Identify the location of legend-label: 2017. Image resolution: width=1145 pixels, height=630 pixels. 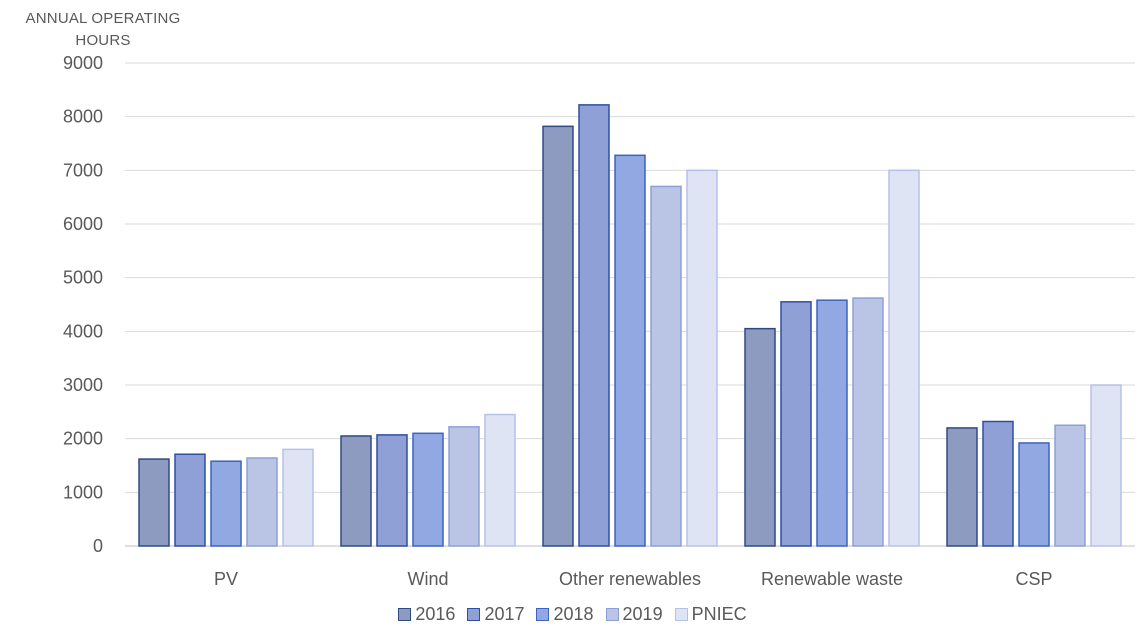
(504, 614).